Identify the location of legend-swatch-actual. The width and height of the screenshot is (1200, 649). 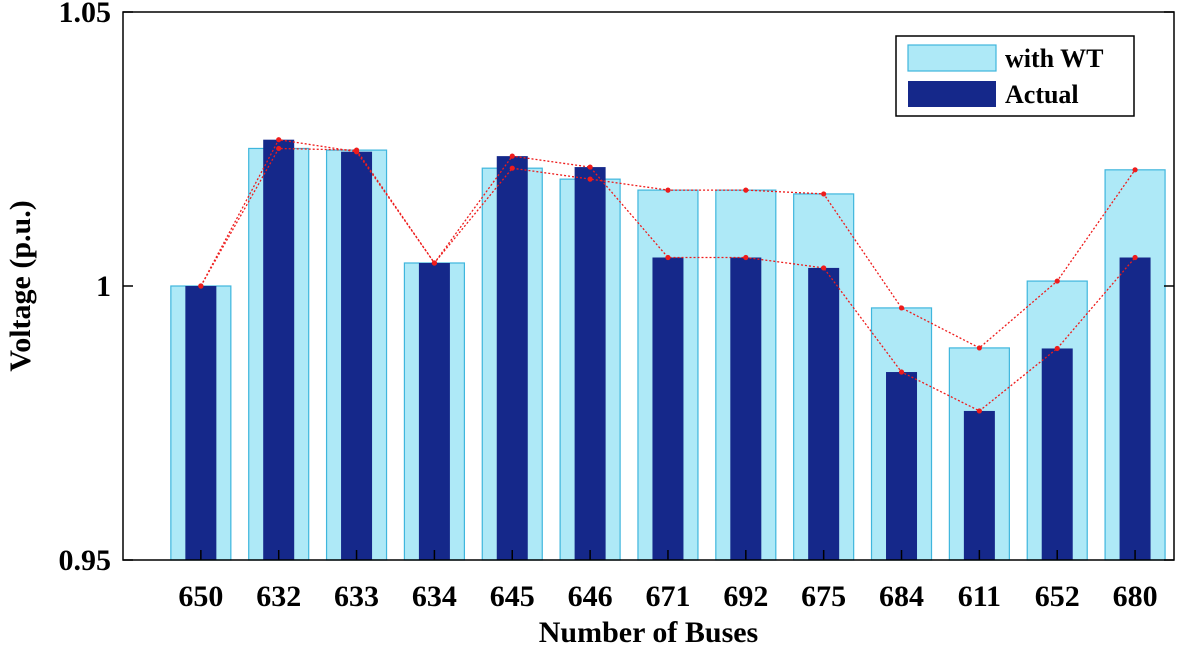
(952, 94).